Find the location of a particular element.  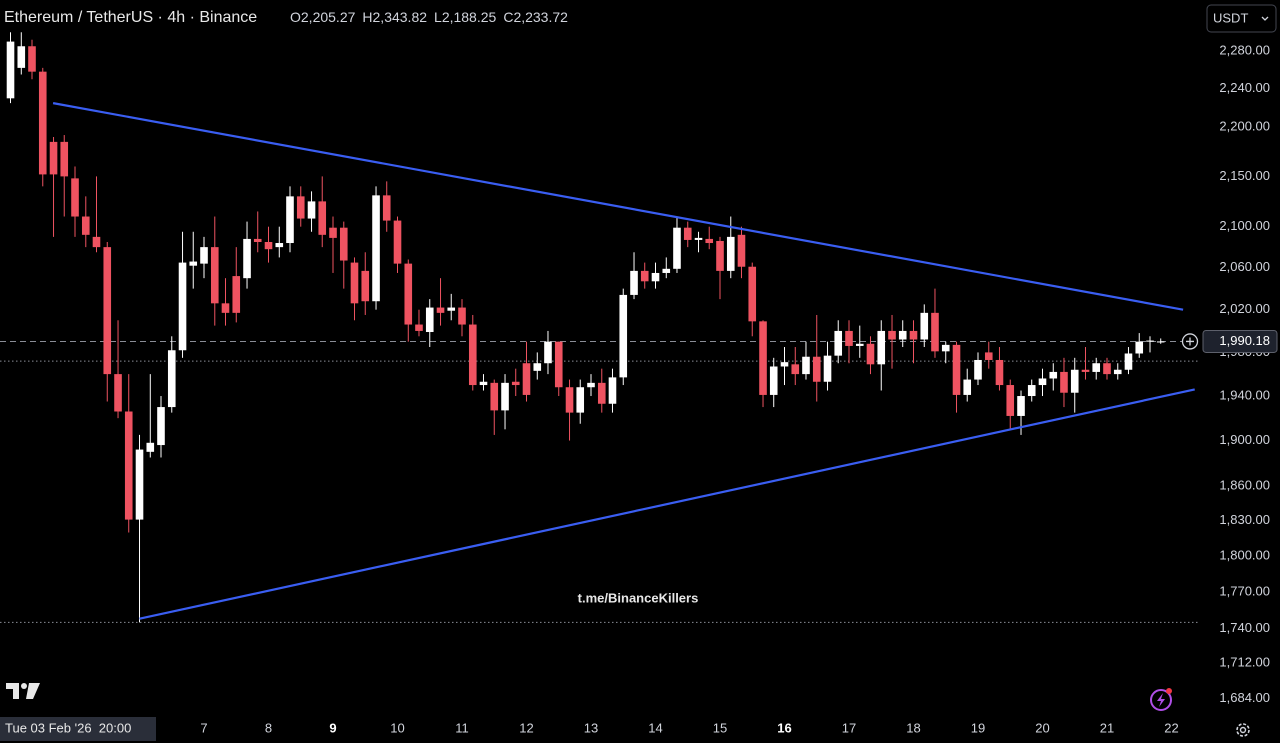

tv-logo is located at coordinates (23, 691).